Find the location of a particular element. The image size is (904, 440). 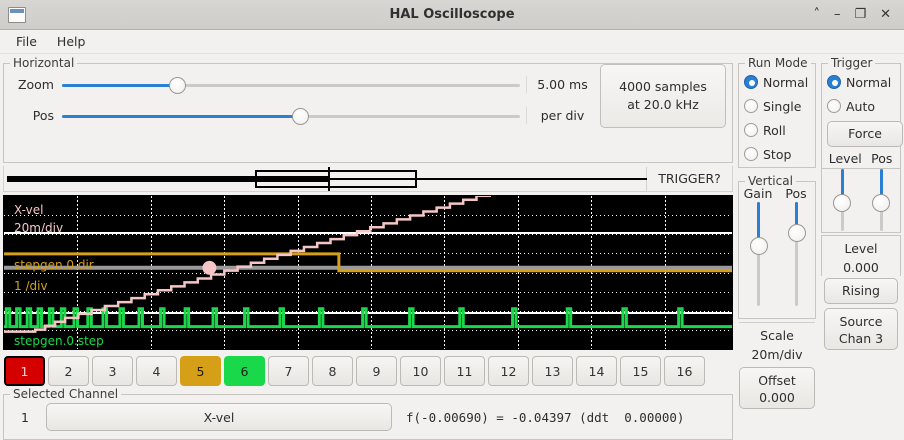

window-buttons: ˄ – ❐ ✕ is located at coordinates (858, 14).